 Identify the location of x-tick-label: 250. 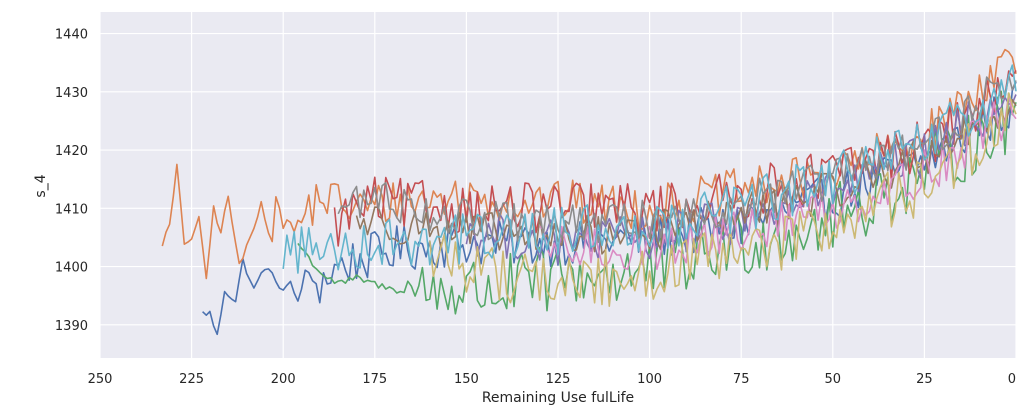
(100, 379).